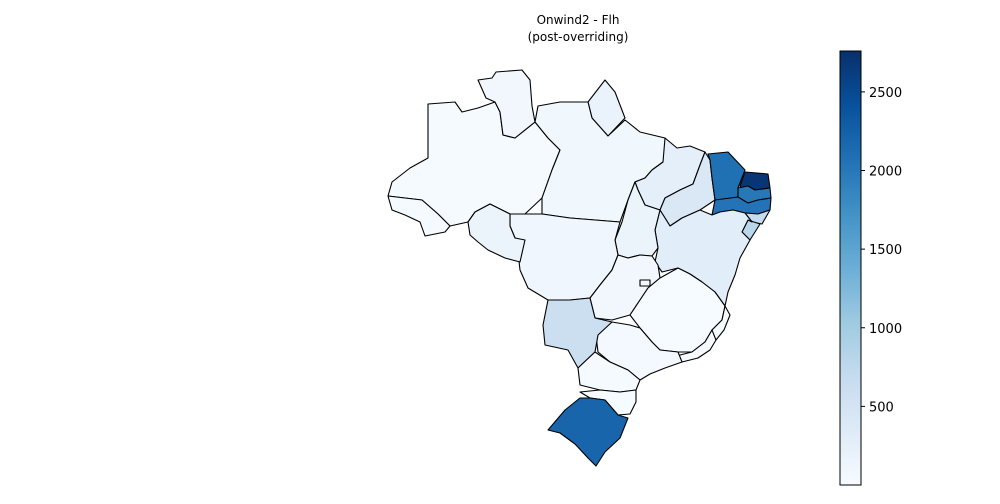  Describe the element at coordinates (885, 250) in the screenshot. I see `colorbar-tick-label: 1500` at that location.